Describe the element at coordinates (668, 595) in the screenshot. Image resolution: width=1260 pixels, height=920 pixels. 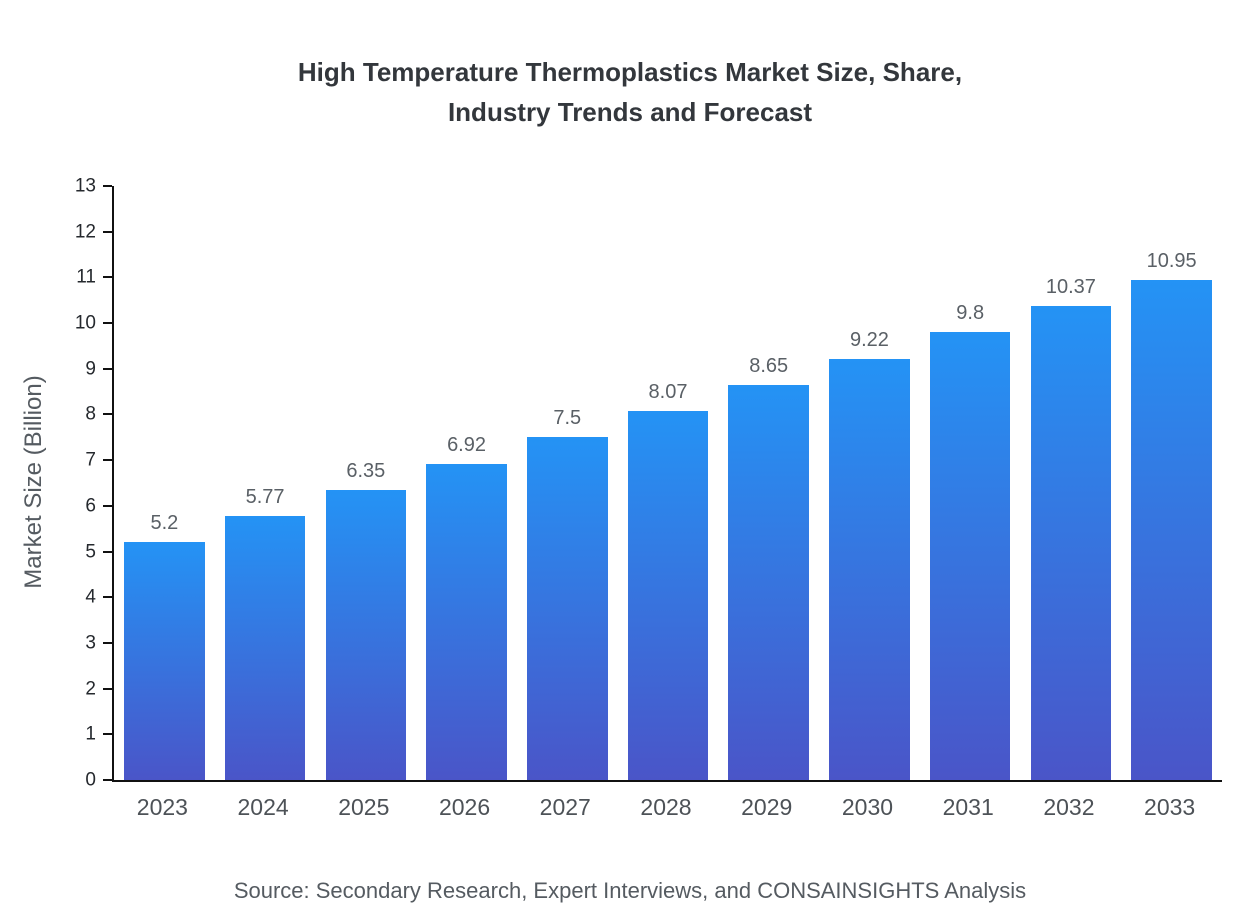
I see `bar-2028` at that location.